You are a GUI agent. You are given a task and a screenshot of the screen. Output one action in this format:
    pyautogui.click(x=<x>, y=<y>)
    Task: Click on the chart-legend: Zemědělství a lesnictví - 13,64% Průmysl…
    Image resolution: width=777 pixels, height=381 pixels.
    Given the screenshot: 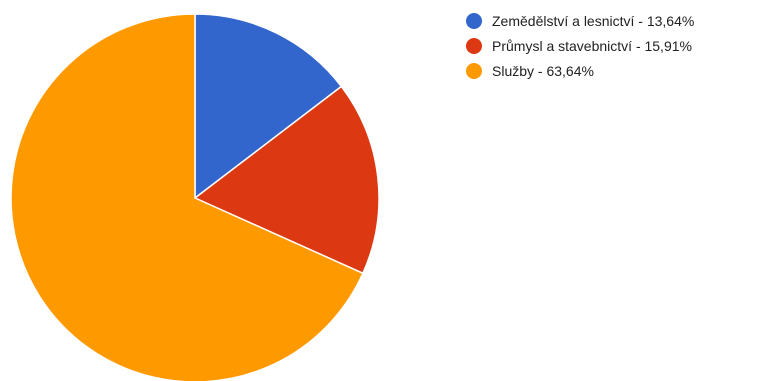 What is the action you would take?
    pyautogui.click(x=618, y=47)
    